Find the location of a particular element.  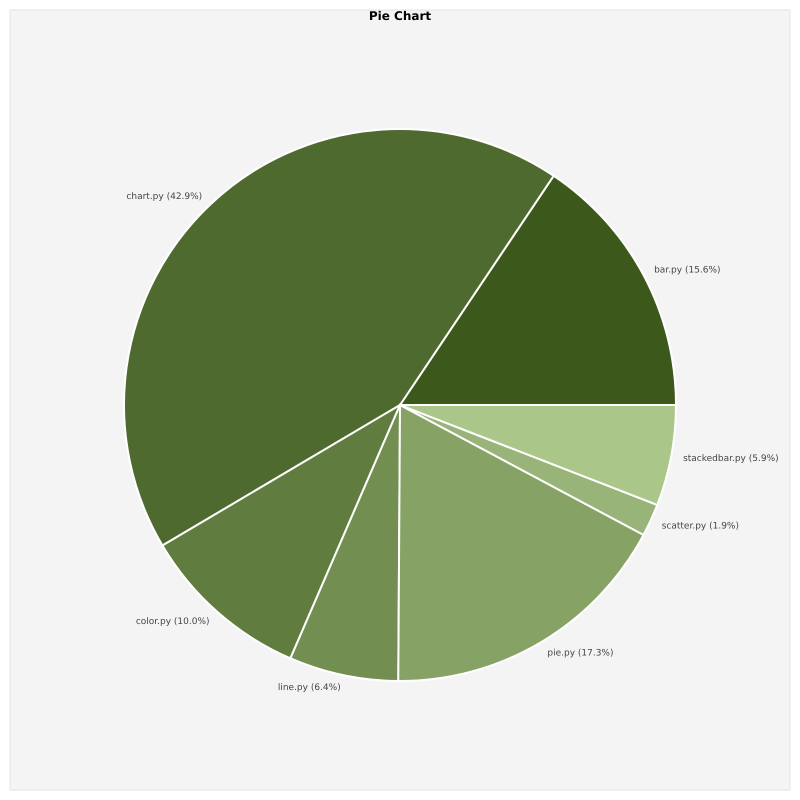

slice-label: line.py (6.4%) is located at coordinates (309, 687).